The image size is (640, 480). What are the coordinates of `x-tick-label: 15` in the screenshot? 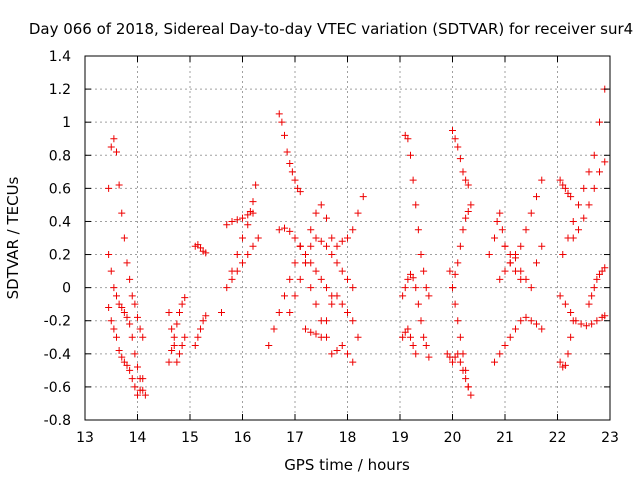 It's located at (190, 438).